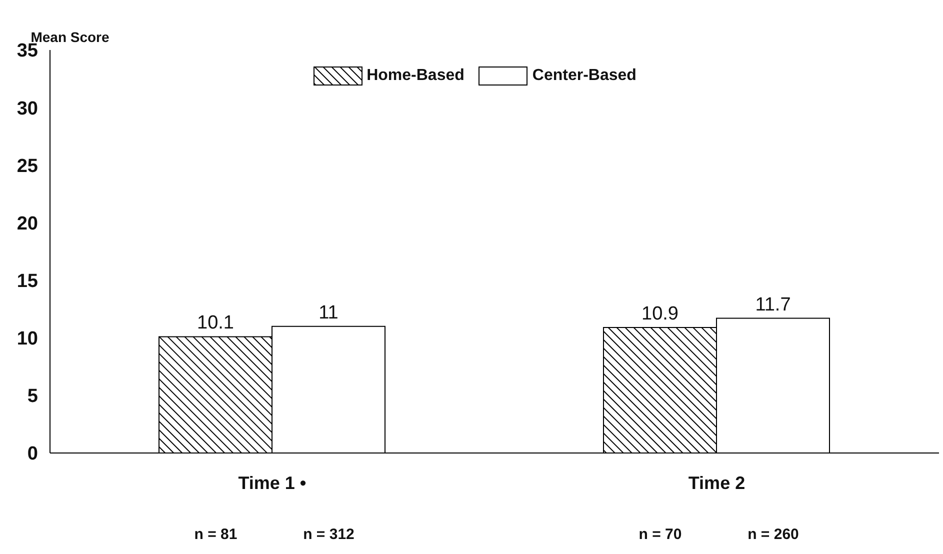  Describe the element at coordinates (272, 483) in the screenshot. I see `x-tick-label: Time 1 •` at that location.